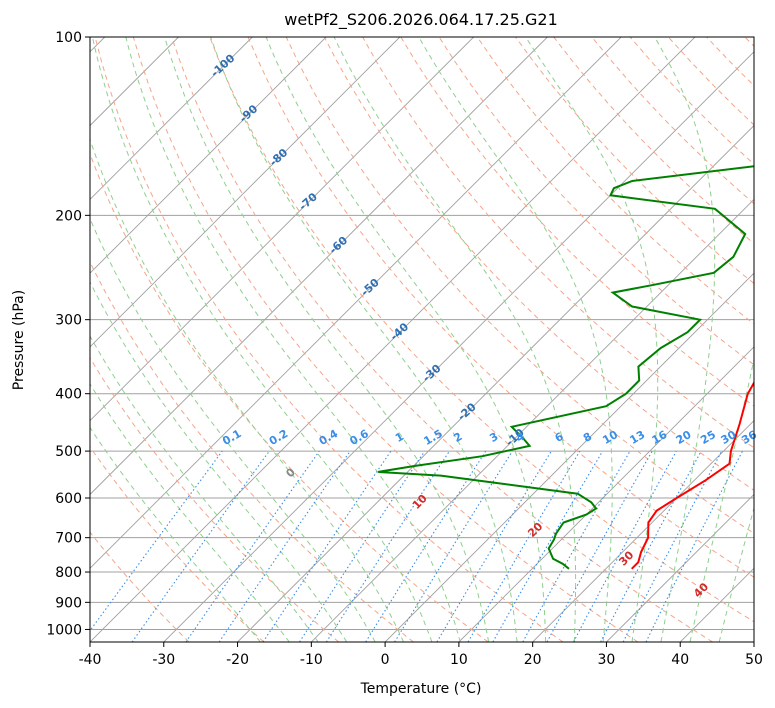  Describe the element at coordinates (607, 660) in the screenshot. I see `x-tick-label: 30` at that location.